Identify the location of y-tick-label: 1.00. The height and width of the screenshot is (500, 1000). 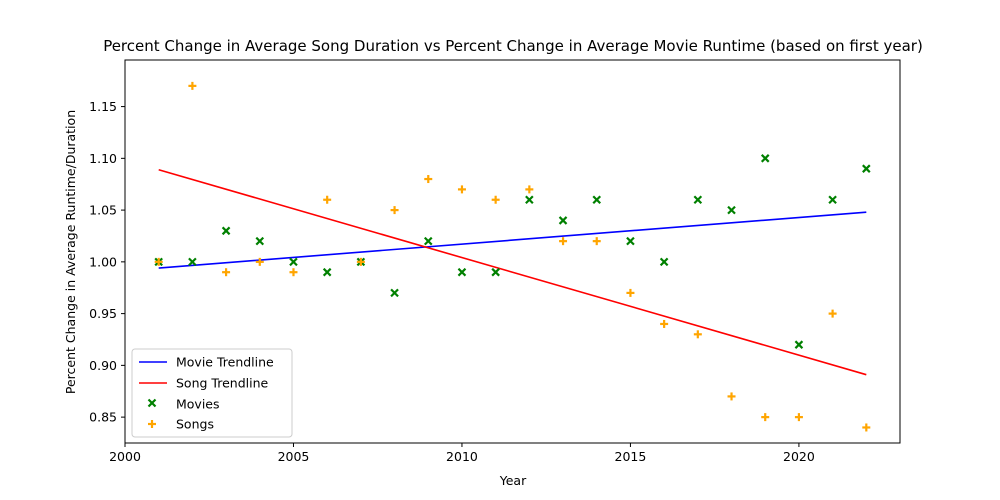
(103, 261).